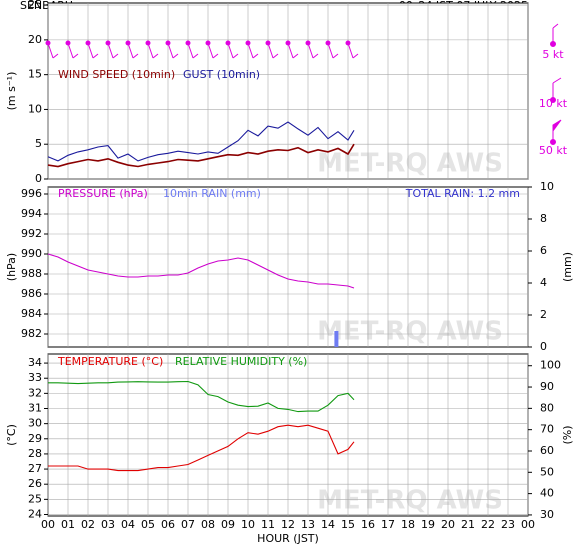 The image size is (580, 547). What do you see at coordinates (248, 524) in the screenshot?
I see `x-tick-label: 10` at bounding box center [248, 524].